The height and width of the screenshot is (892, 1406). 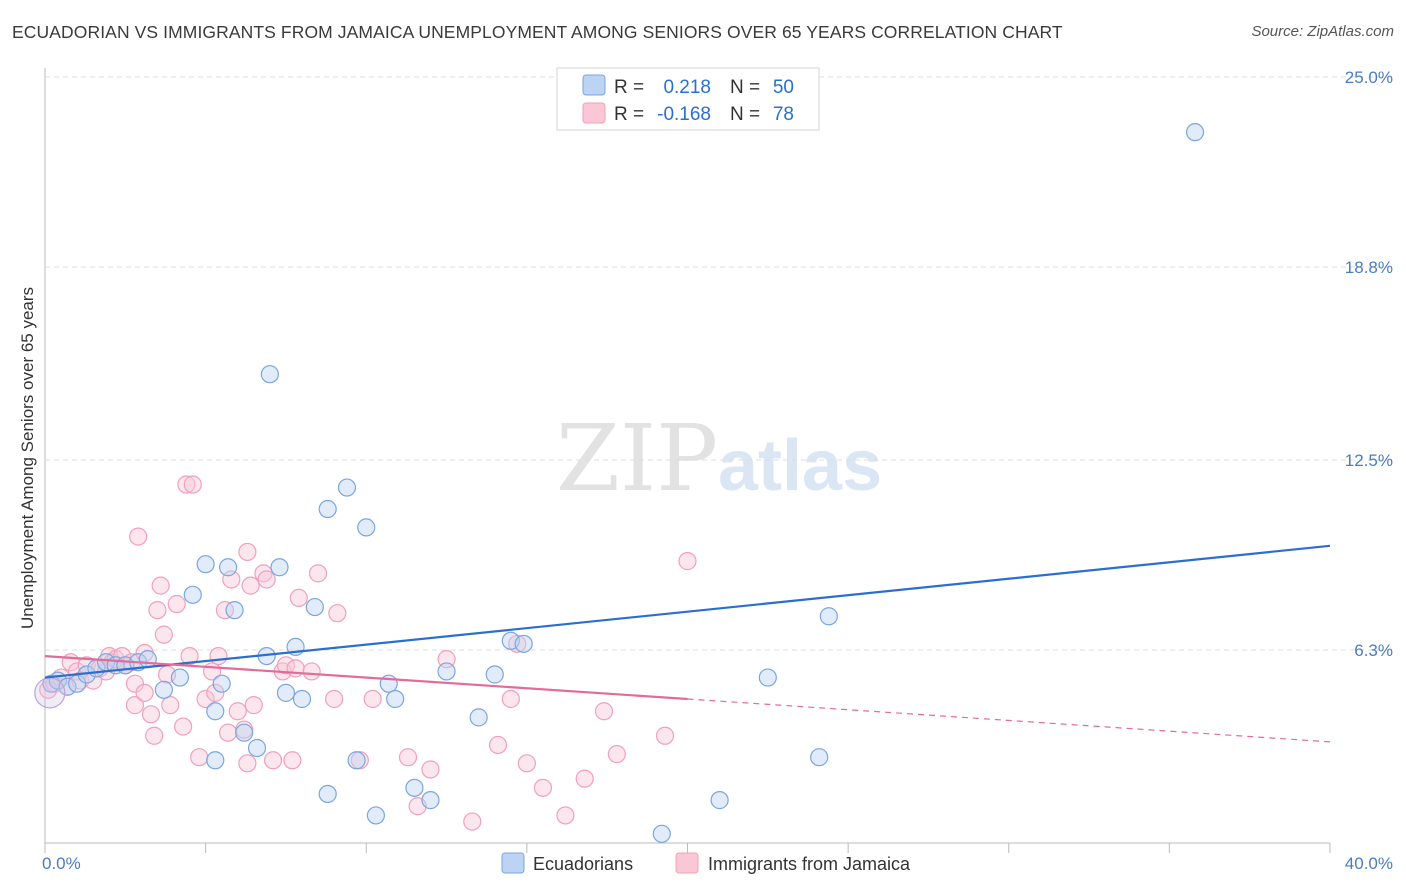 What do you see at coordinates (1369, 267) in the screenshot?
I see `y-tick-label: 18.8%` at bounding box center [1369, 267].